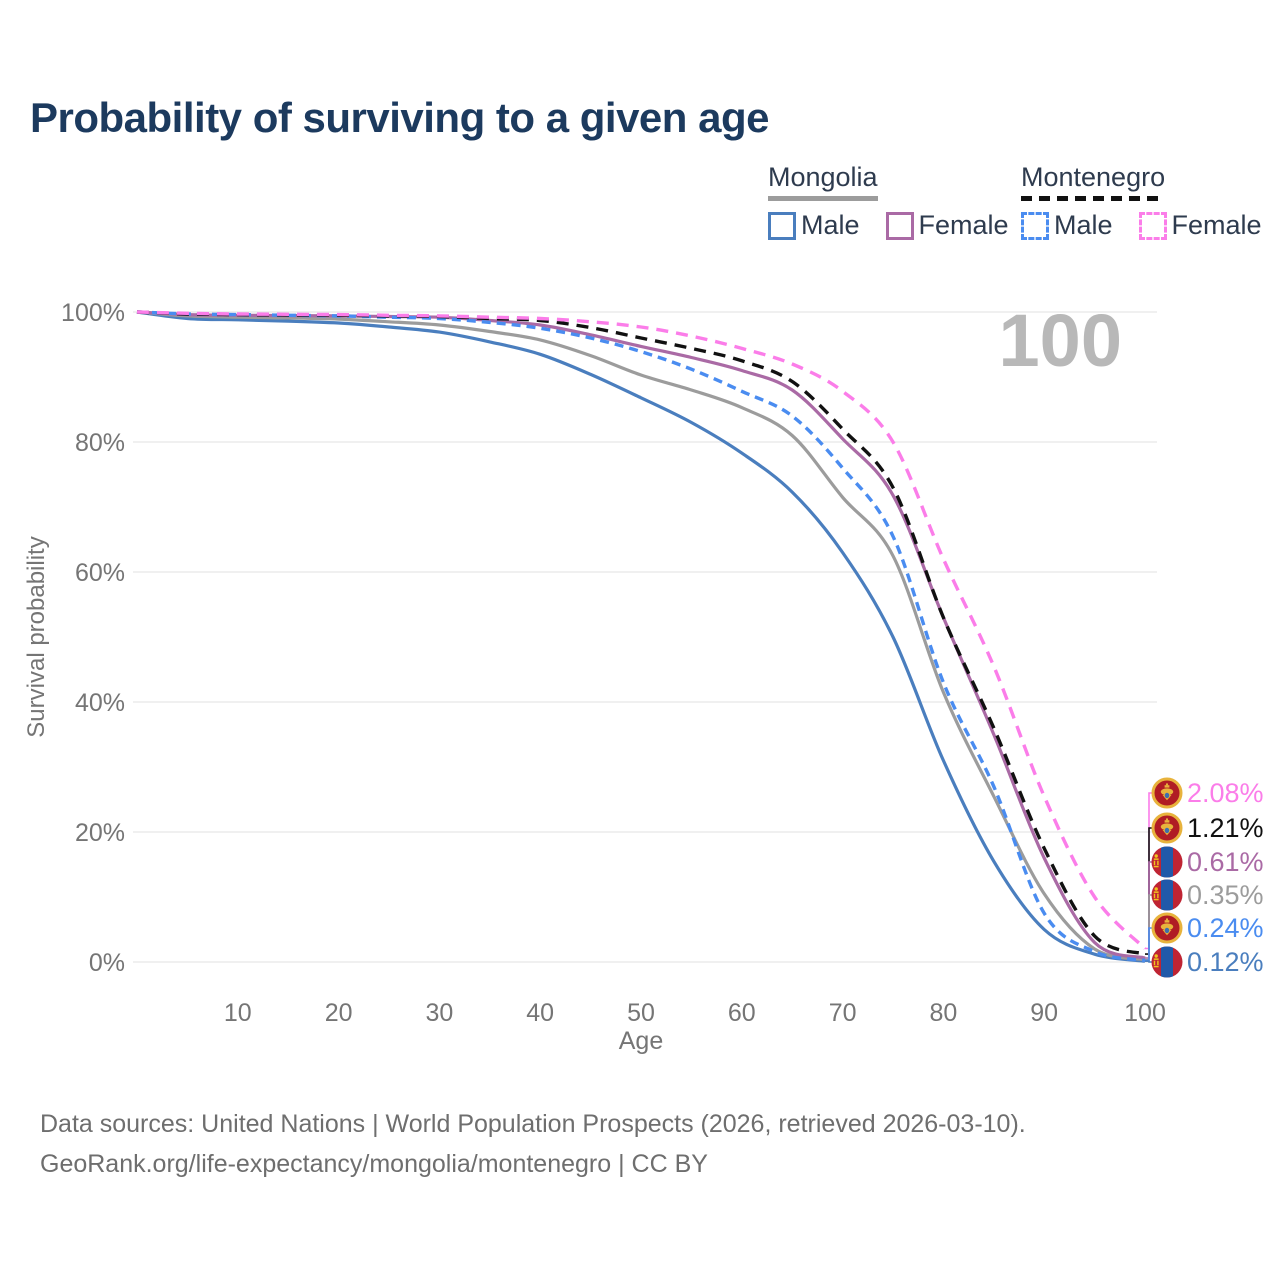 The height and width of the screenshot is (1280, 1280). Describe the element at coordinates (1225, 962) in the screenshot. I see `end-value-label-mongolia-male: 0.12%` at that location.